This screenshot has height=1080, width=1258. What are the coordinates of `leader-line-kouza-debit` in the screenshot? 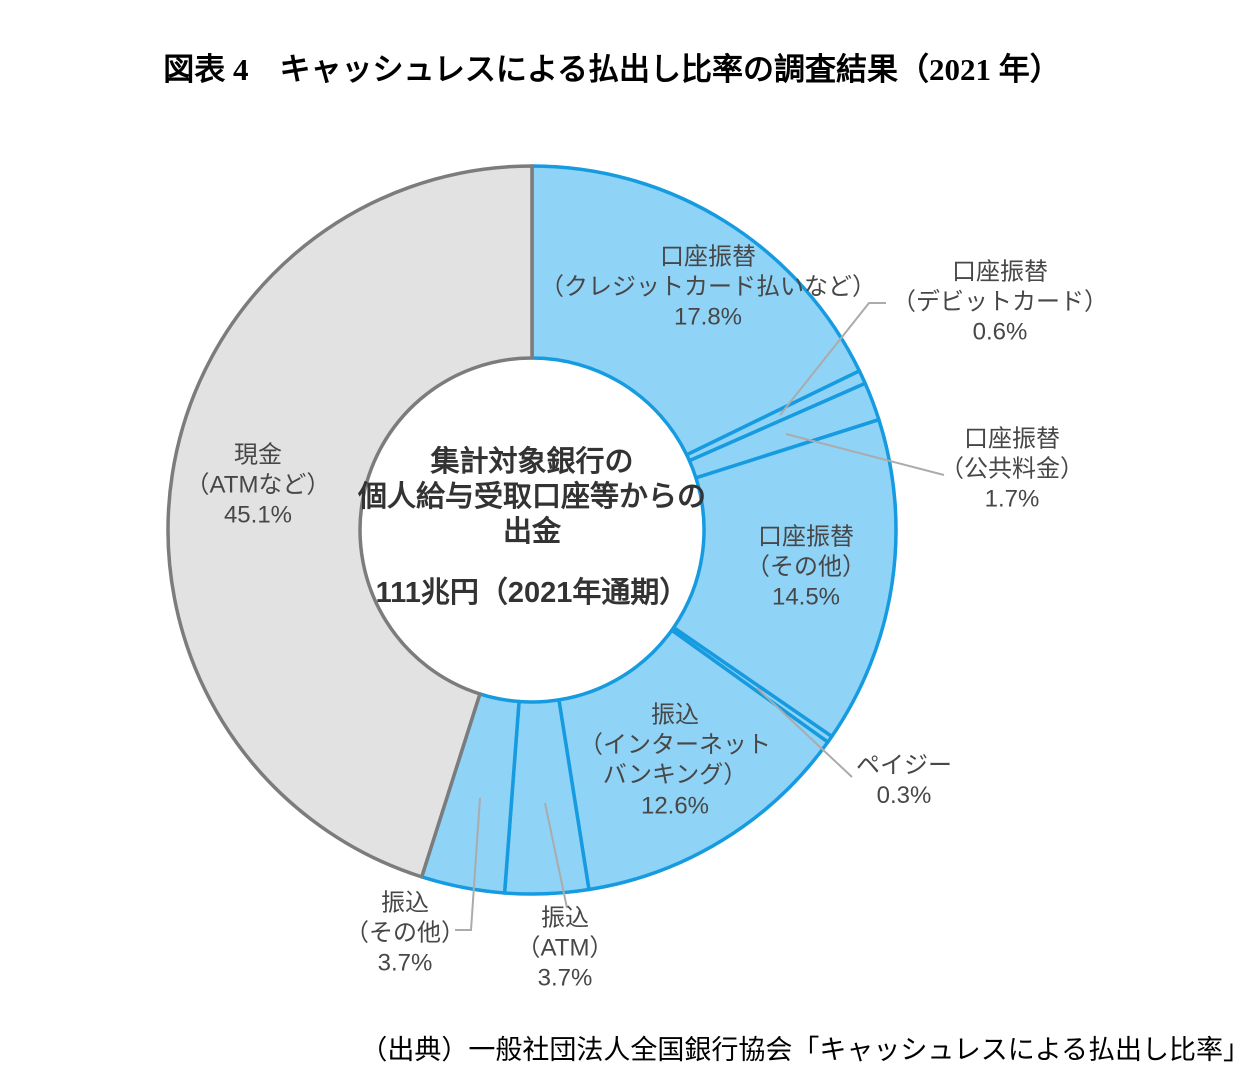 It's located at (832, 359).